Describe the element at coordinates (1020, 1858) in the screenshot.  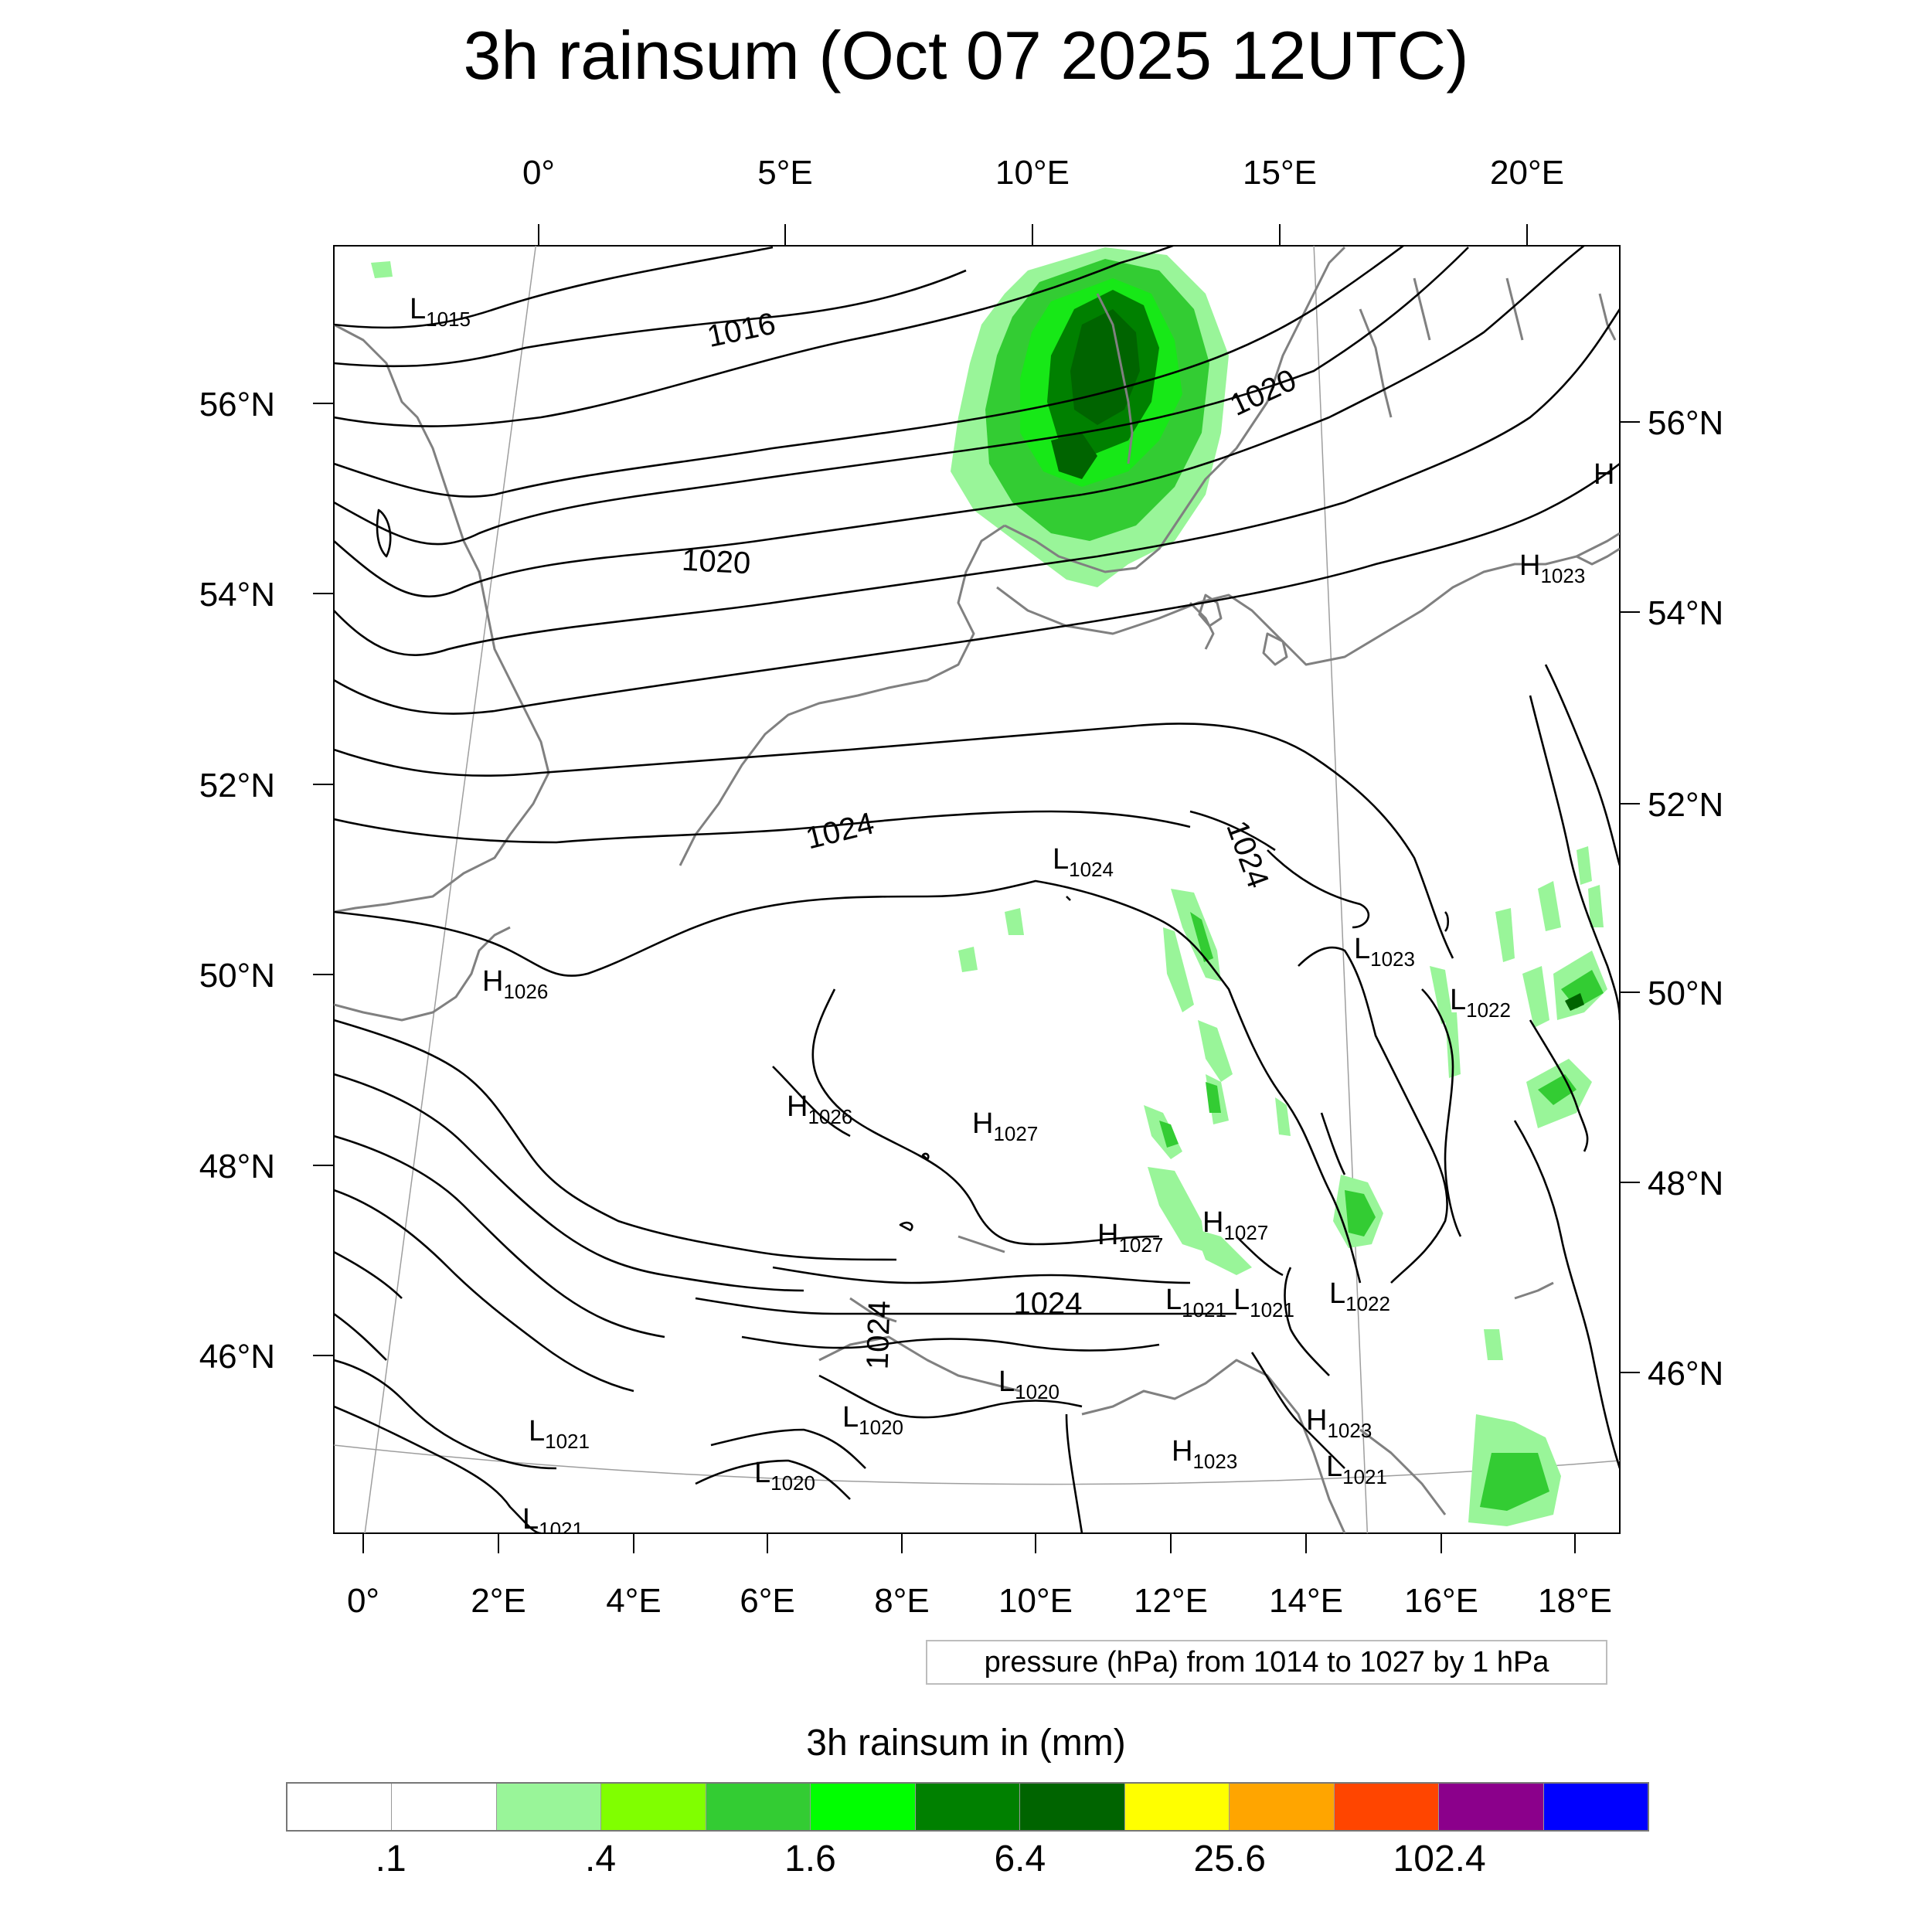
I see `colorbar-label: 6.4` at that location.